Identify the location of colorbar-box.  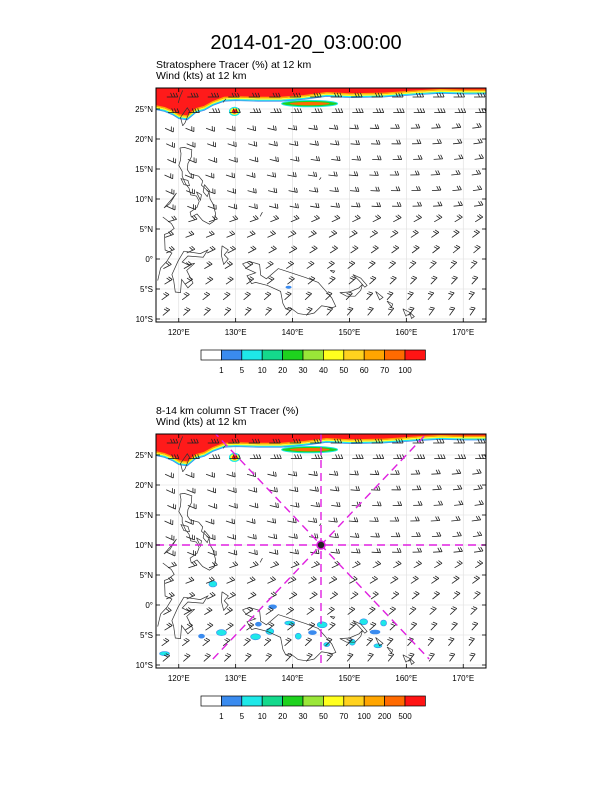
(415, 701).